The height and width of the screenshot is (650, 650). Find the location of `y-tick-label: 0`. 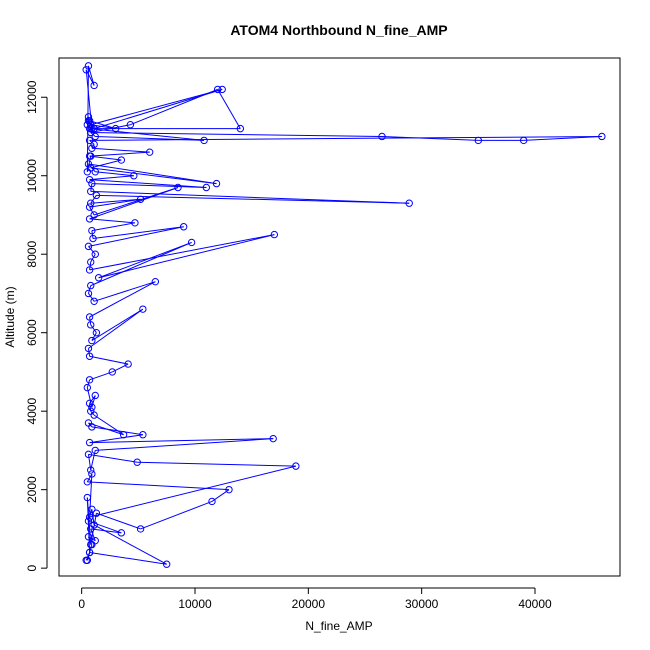

y-tick-label: 0 is located at coordinates (32, 567).